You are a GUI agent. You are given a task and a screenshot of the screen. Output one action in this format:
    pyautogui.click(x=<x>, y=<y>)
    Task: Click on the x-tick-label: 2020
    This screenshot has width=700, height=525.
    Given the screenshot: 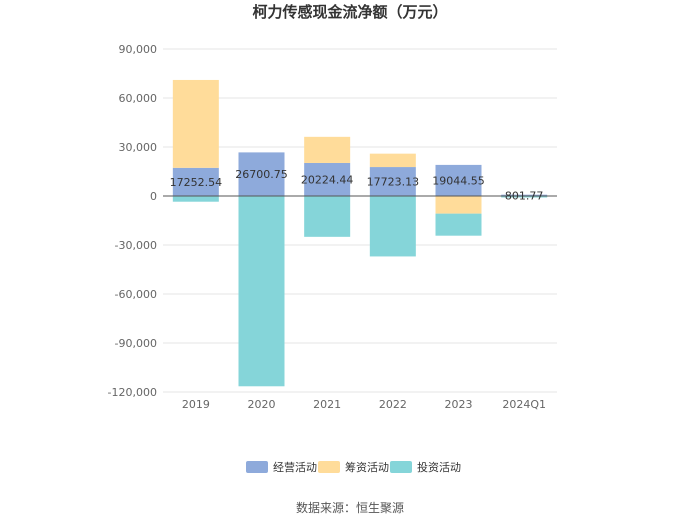 What is the action you would take?
    pyautogui.click(x=262, y=404)
    